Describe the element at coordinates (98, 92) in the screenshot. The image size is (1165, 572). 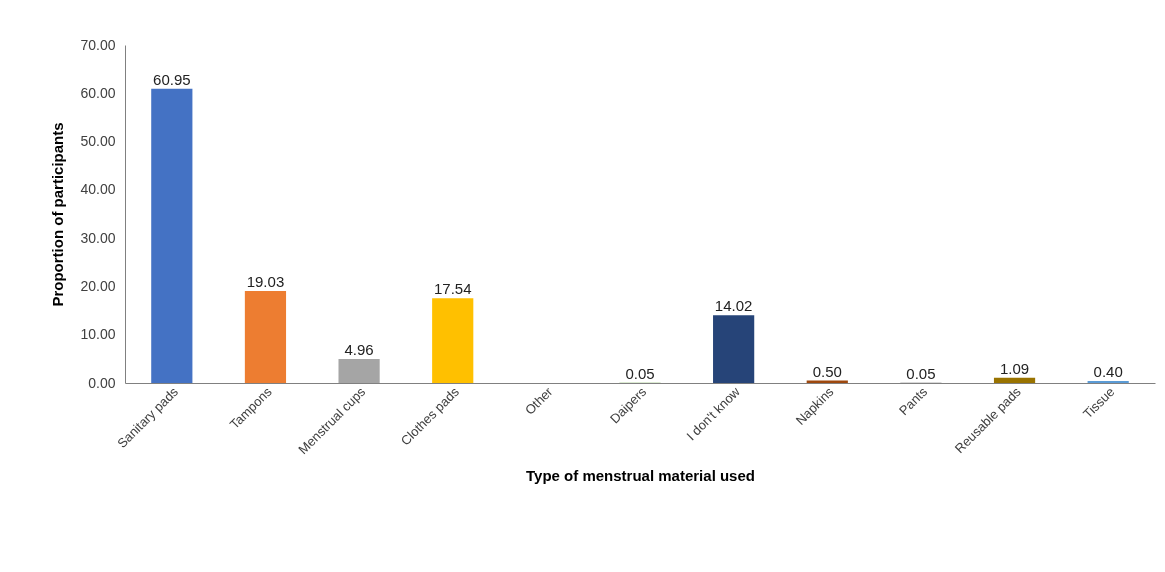
I see `y-tick-label: 60.00` at that location.